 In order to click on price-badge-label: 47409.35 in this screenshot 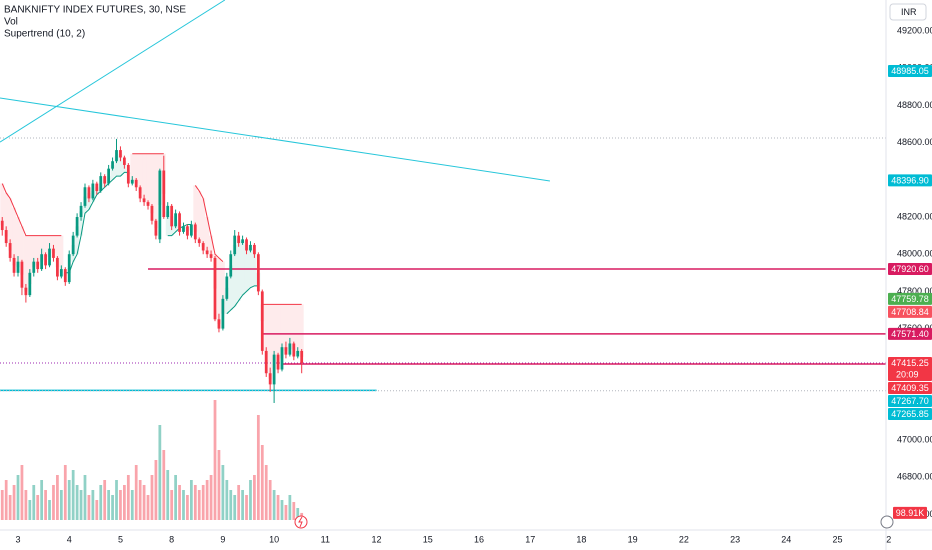, I will do `click(910, 388)`.